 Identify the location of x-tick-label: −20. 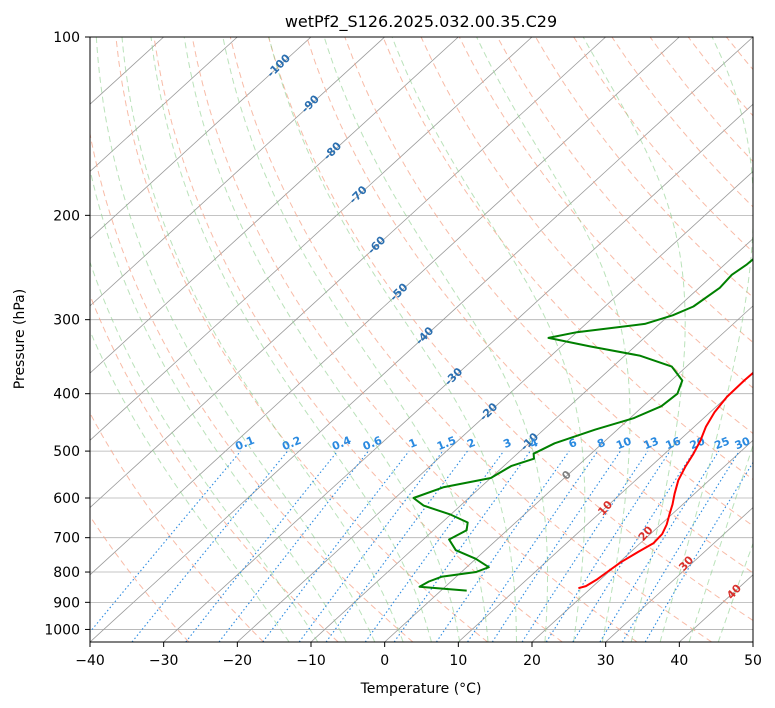
(238, 661).